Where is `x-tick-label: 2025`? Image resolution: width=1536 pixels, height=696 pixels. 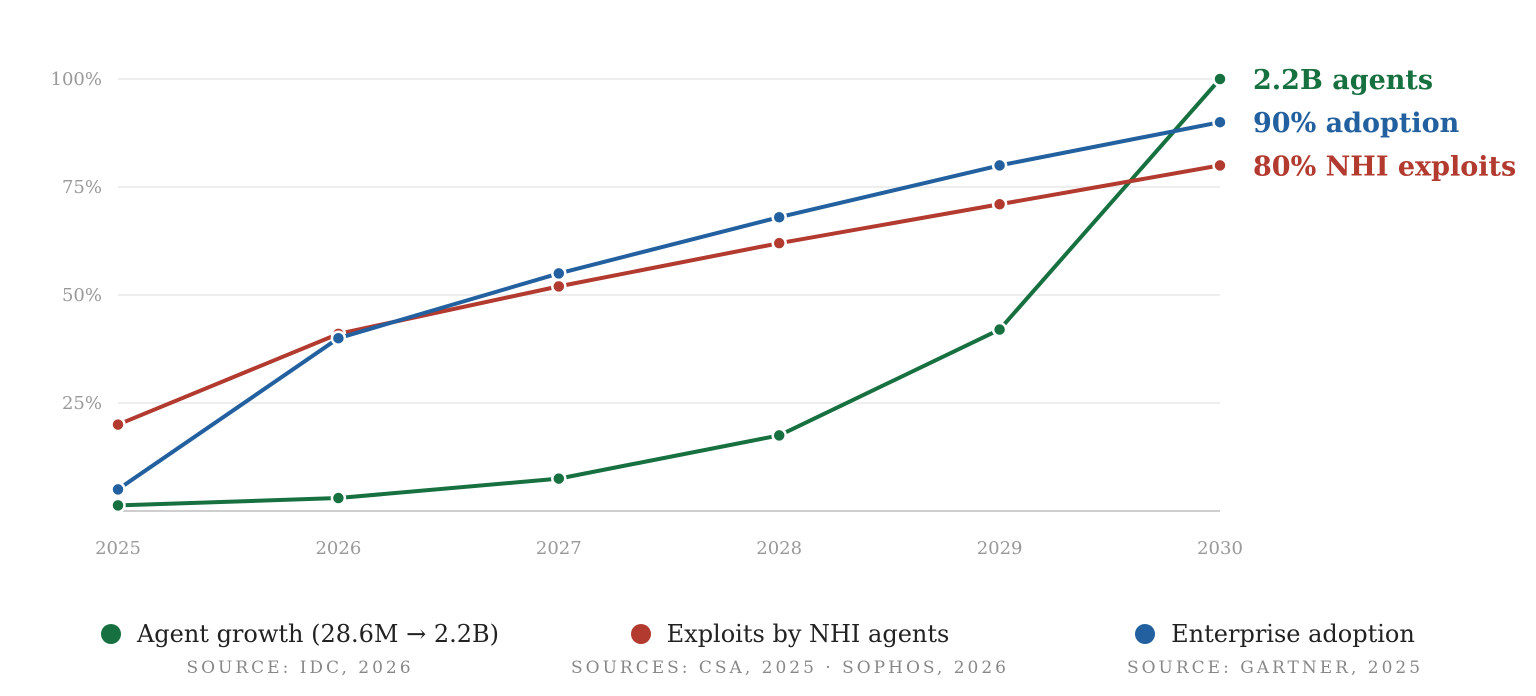 x-tick-label: 2025 is located at coordinates (118, 548).